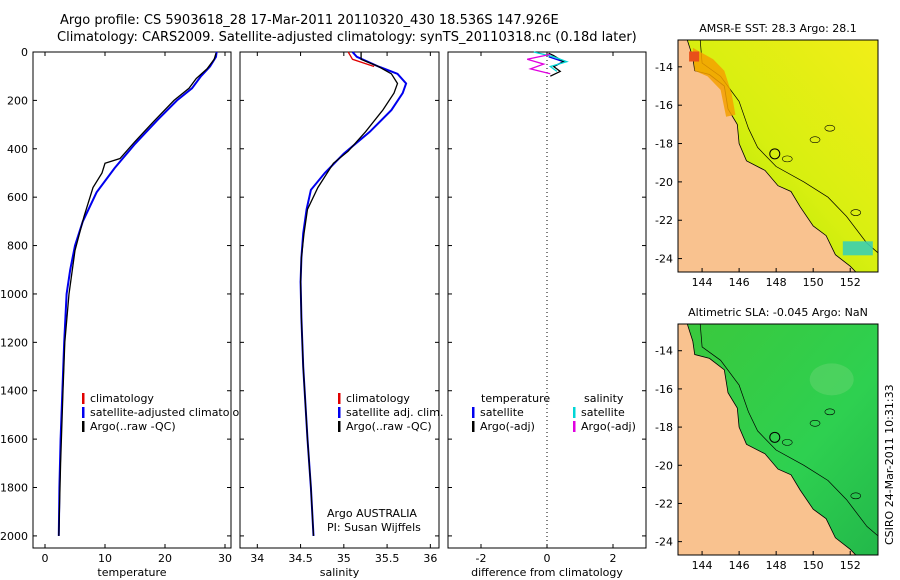  Describe the element at coordinates (789, 430) in the screenshot. I see `bathymetry-contour` at that location.